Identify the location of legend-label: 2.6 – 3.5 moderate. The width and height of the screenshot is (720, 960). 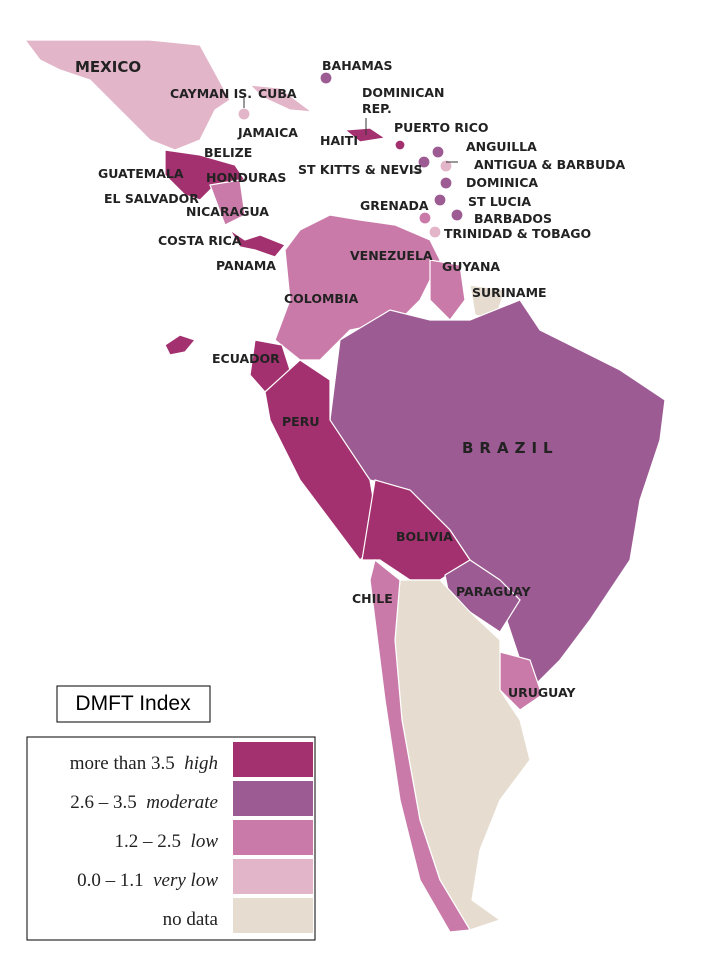
(144, 802).